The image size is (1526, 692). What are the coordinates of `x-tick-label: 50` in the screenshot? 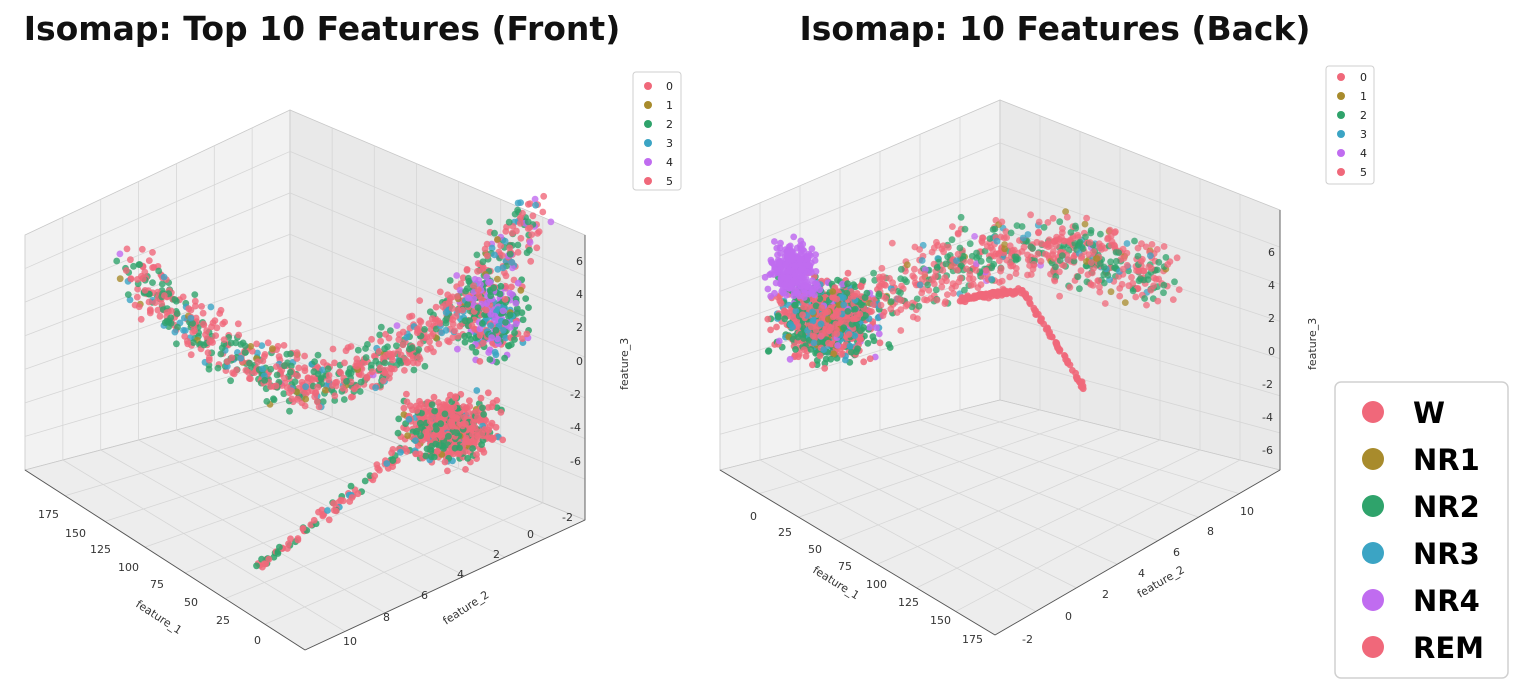 It's located at (815, 549).